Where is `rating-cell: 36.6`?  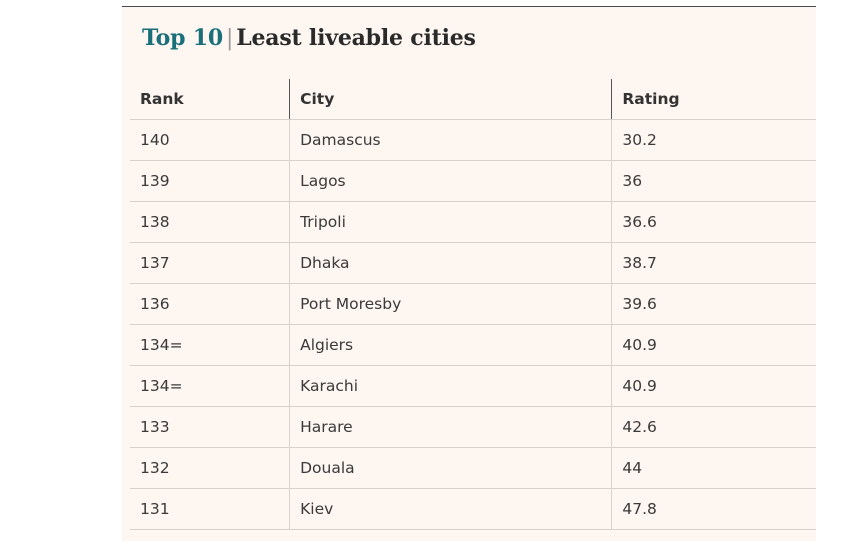
rating-cell: 36.6 is located at coordinates (713, 222).